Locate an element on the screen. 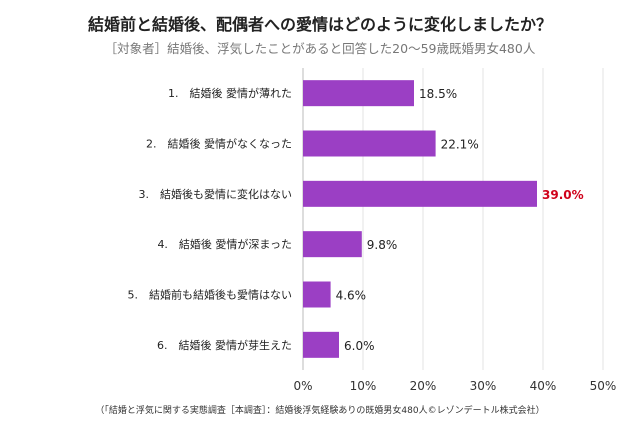  category-label: 3. 結婚後も愛情に変化はない is located at coordinates (216, 194).